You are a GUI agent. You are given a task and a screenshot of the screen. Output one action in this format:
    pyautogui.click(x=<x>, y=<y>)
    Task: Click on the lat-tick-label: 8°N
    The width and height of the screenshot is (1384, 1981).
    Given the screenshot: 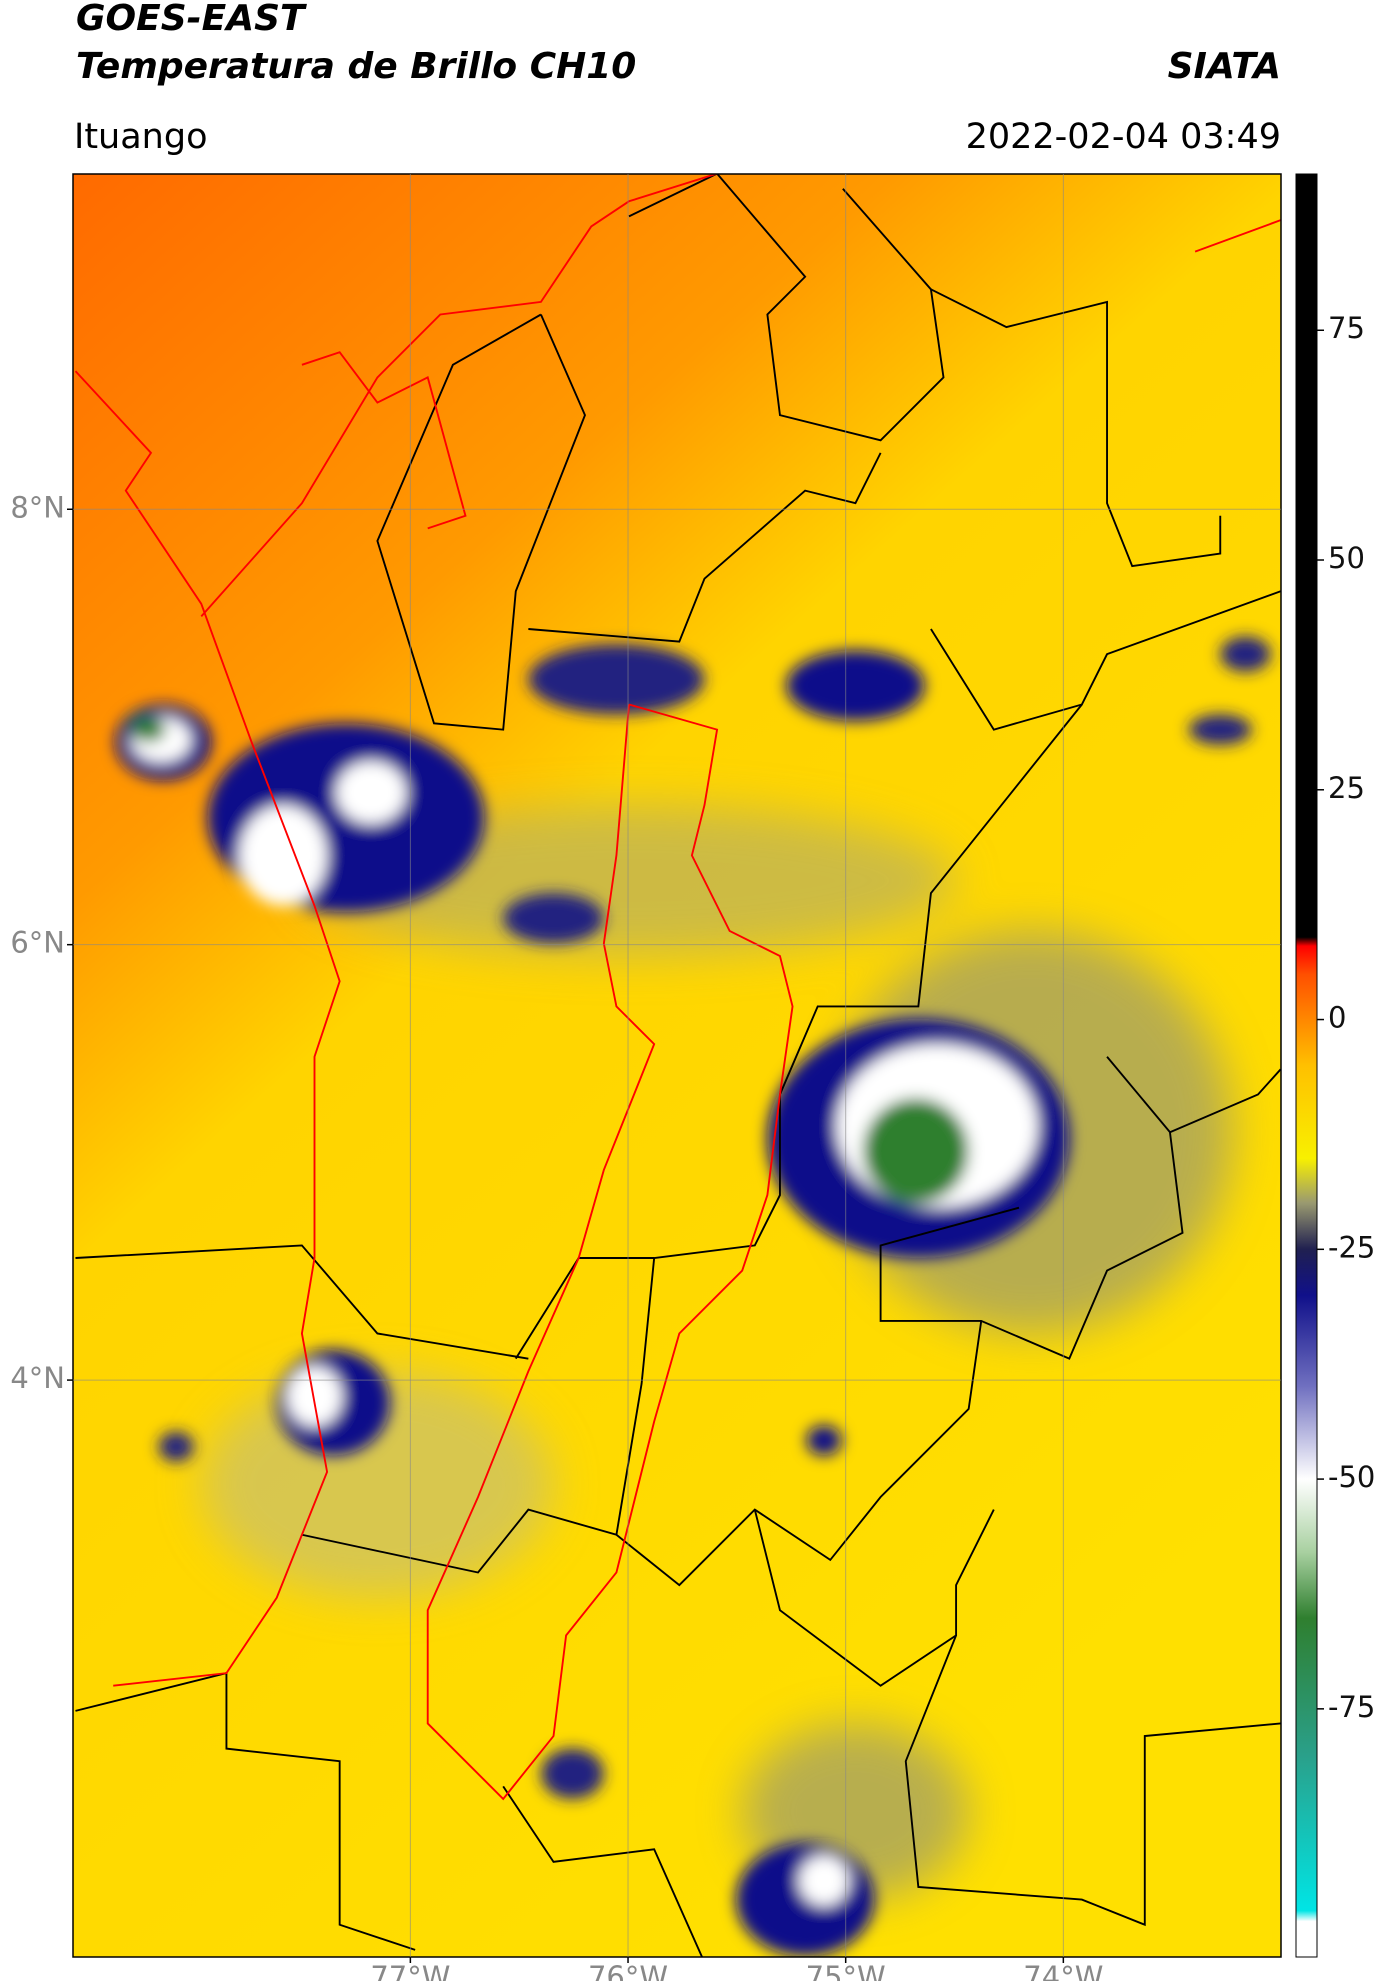 What is the action you would take?
    pyautogui.click(x=37, y=507)
    